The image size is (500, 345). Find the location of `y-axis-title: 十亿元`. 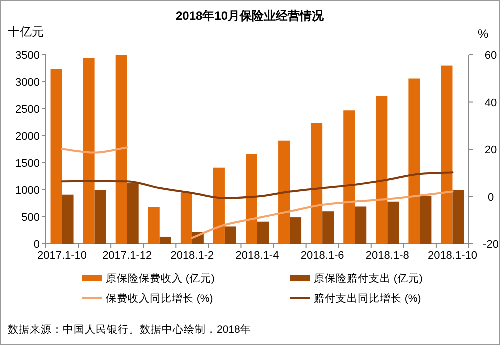

y-axis-title: 十亿元 is located at coordinates (26, 32).